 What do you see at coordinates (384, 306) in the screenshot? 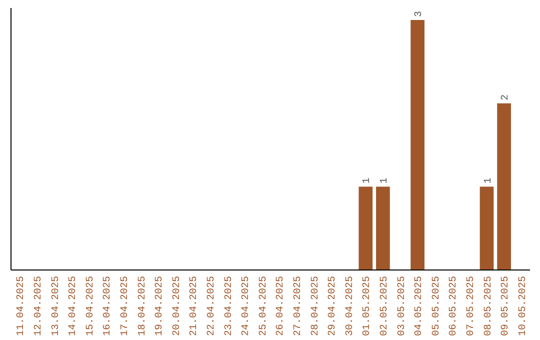
I see `x-tick-label: 02.05.2025` at bounding box center [384, 306].